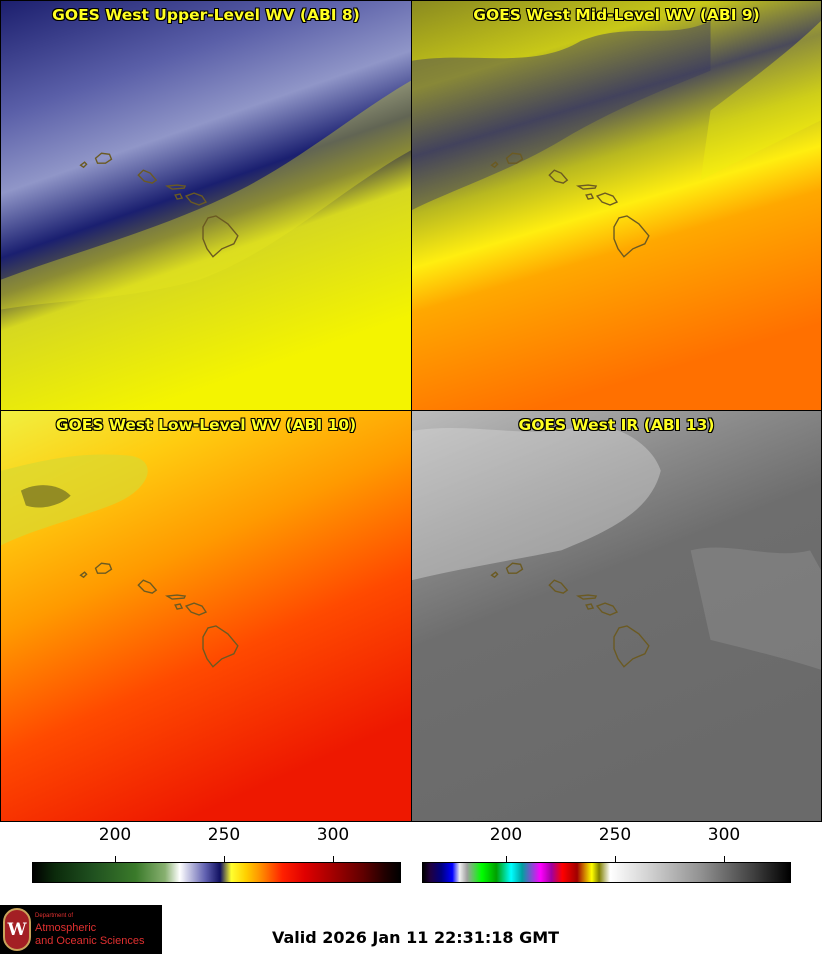  I want to click on logo-line-1: Department of, so click(54, 916).